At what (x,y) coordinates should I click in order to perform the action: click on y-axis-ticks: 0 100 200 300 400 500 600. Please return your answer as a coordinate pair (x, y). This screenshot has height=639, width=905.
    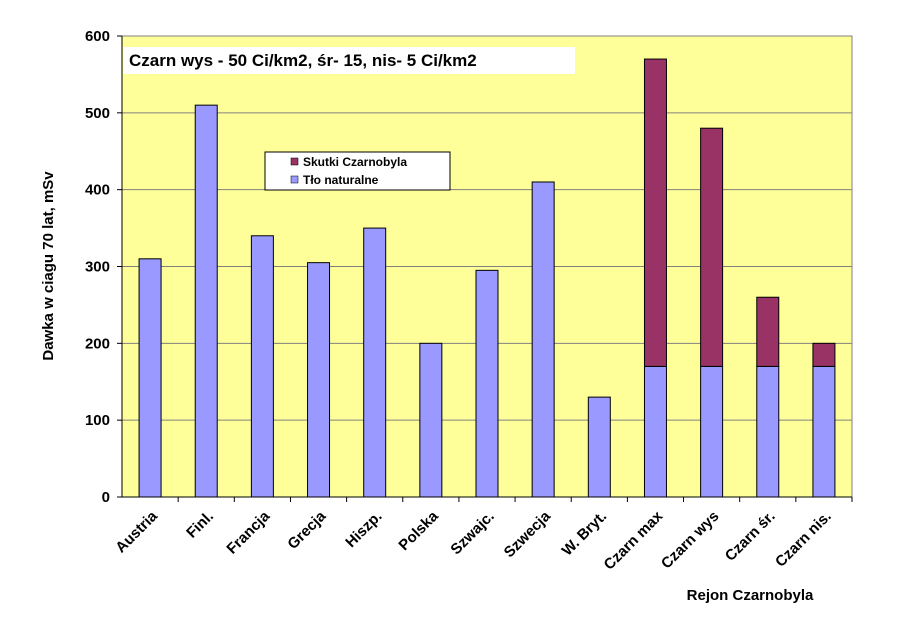
    Looking at the image, I should click on (103, 267).